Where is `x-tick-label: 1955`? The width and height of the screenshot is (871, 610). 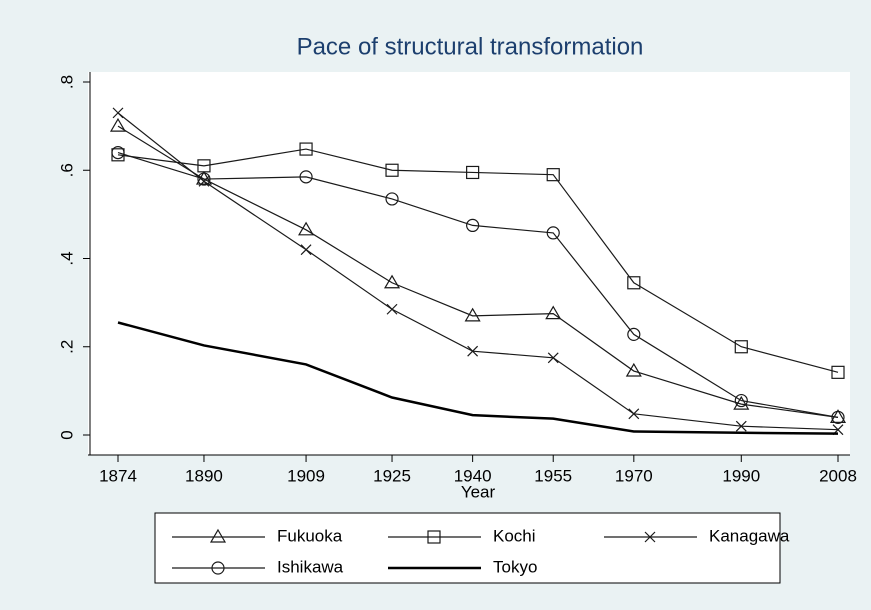
x-tick-label: 1955 is located at coordinates (553, 475).